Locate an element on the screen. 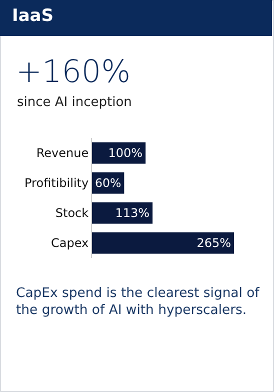 The width and height of the screenshot is (274, 392). text: CapEx spend is the clearest signal of the growth of AI with hyperscalers. is located at coordinates (138, 302).